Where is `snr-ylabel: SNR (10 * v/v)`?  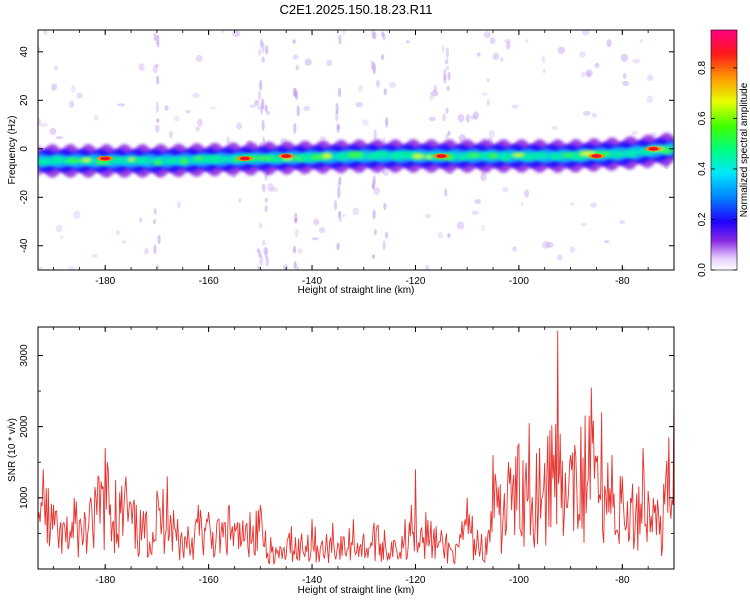
snr-ylabel: SNR (10 * v/v) is located at coordinates (12, 450).